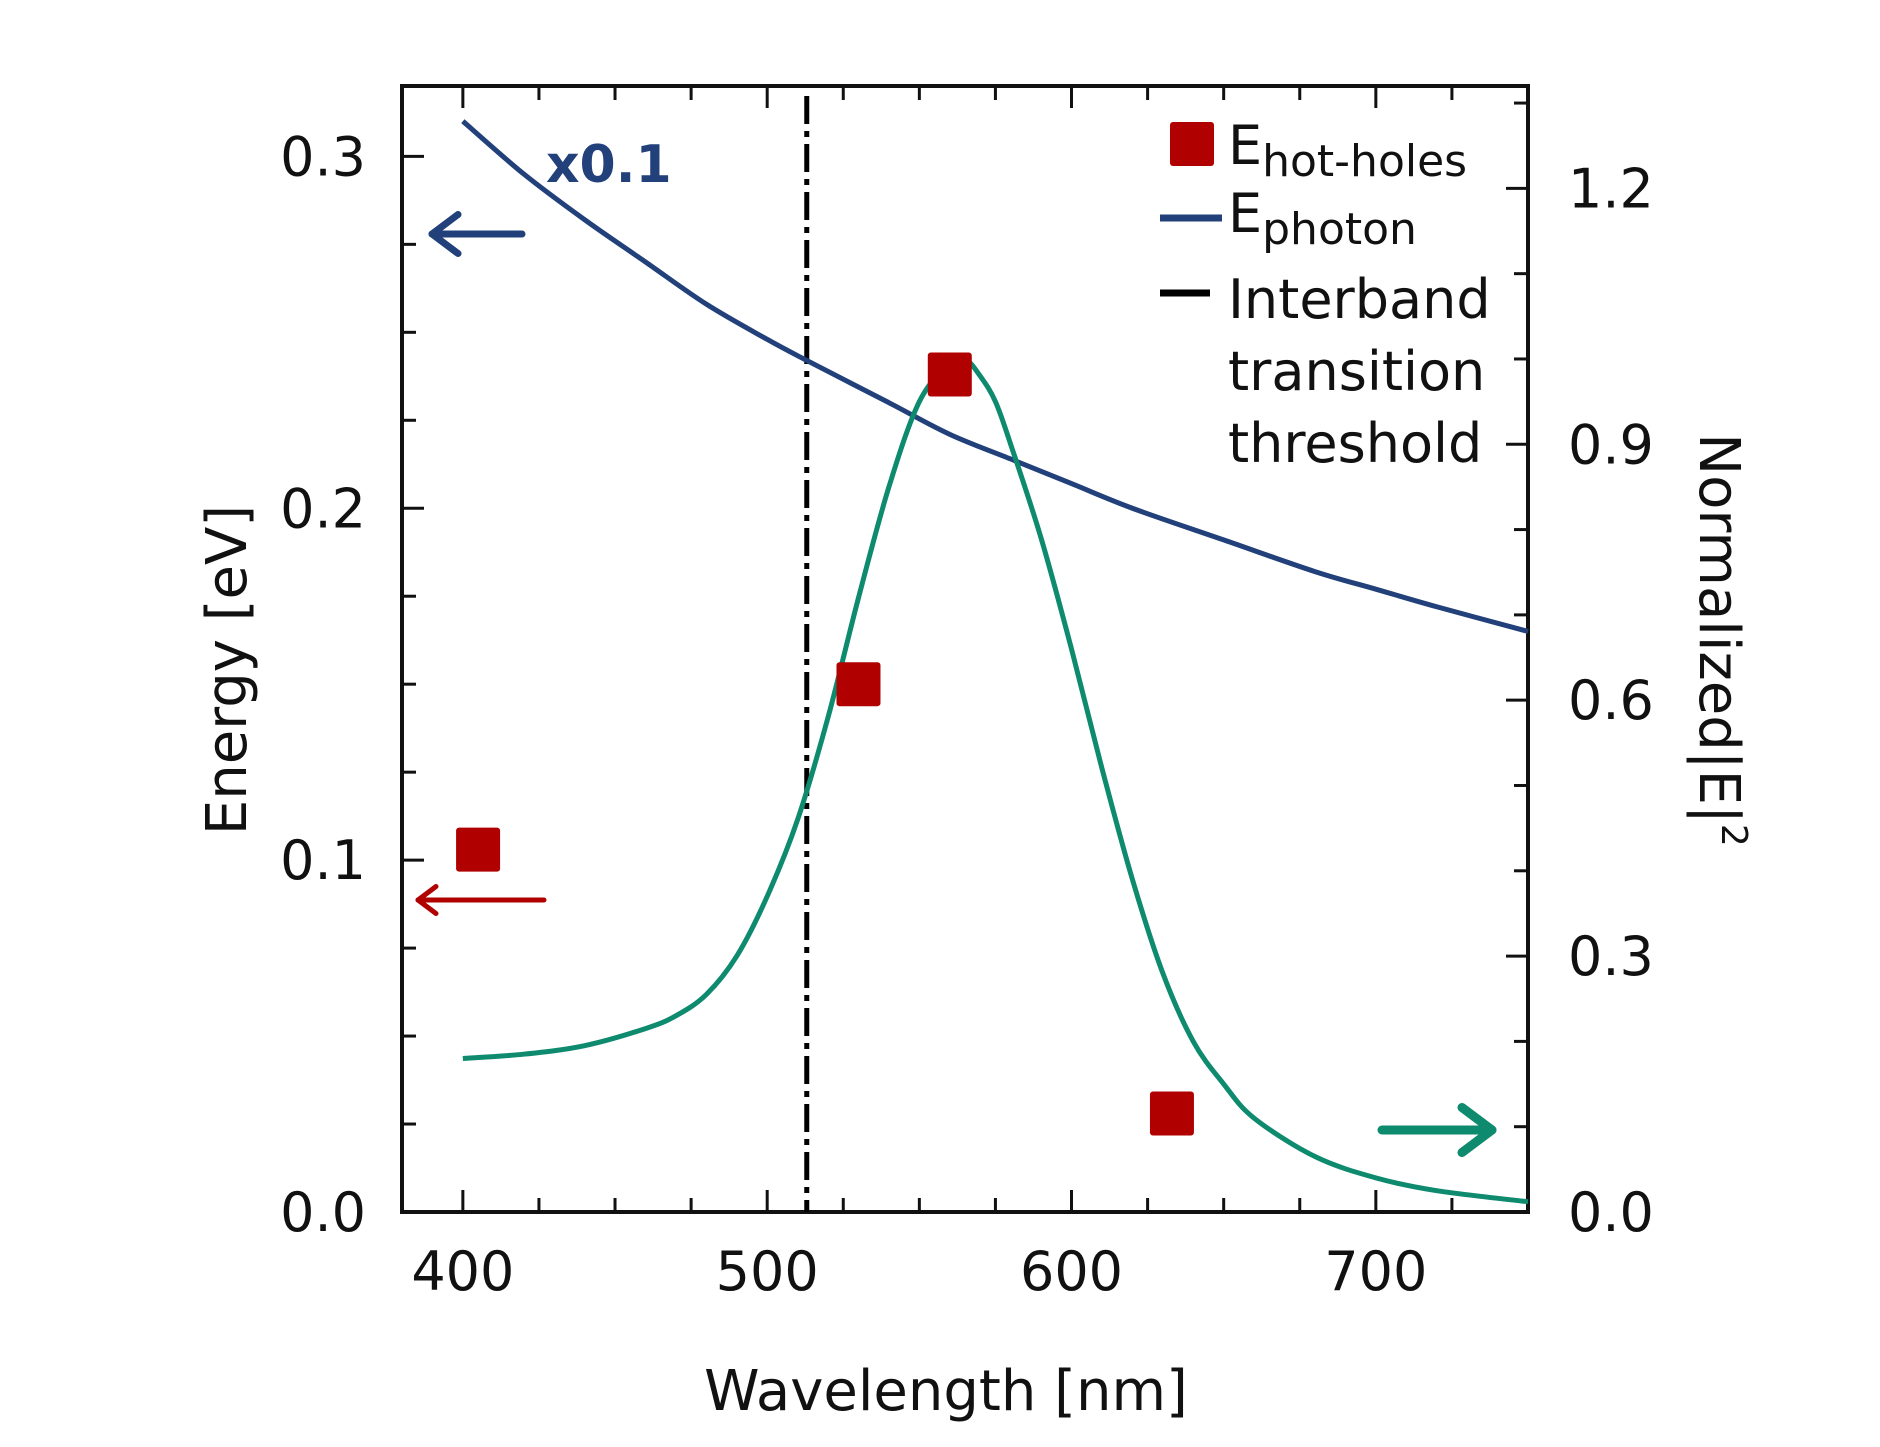 This screenshot has height=1447, width=1880. What do you see at coordinates (1339, 229) in the screenshot?
I see `legend-photon-sub: photon` at bounding box center [1339, 229].